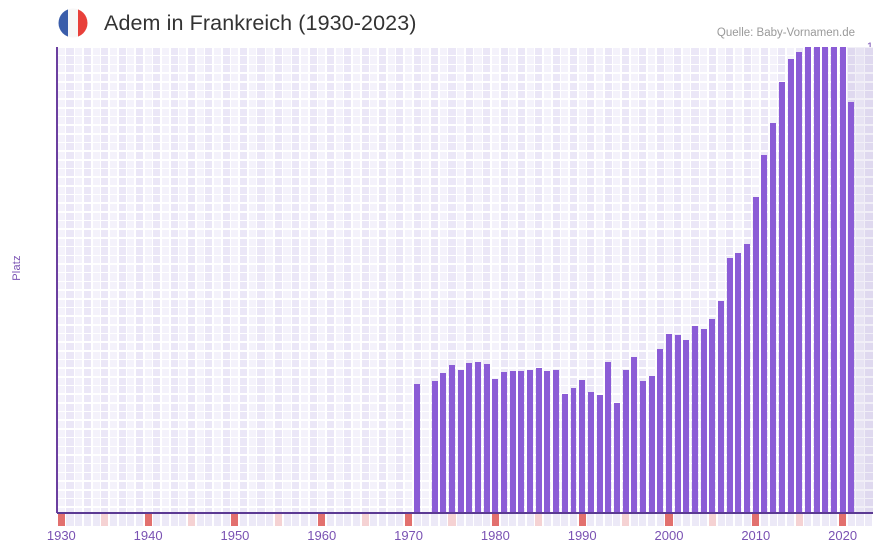 This screenshot has height=552, width=873. Describe the element at coordinates (17, 268) in the screenshot. I see `y-axis-title: Platz` at that location.